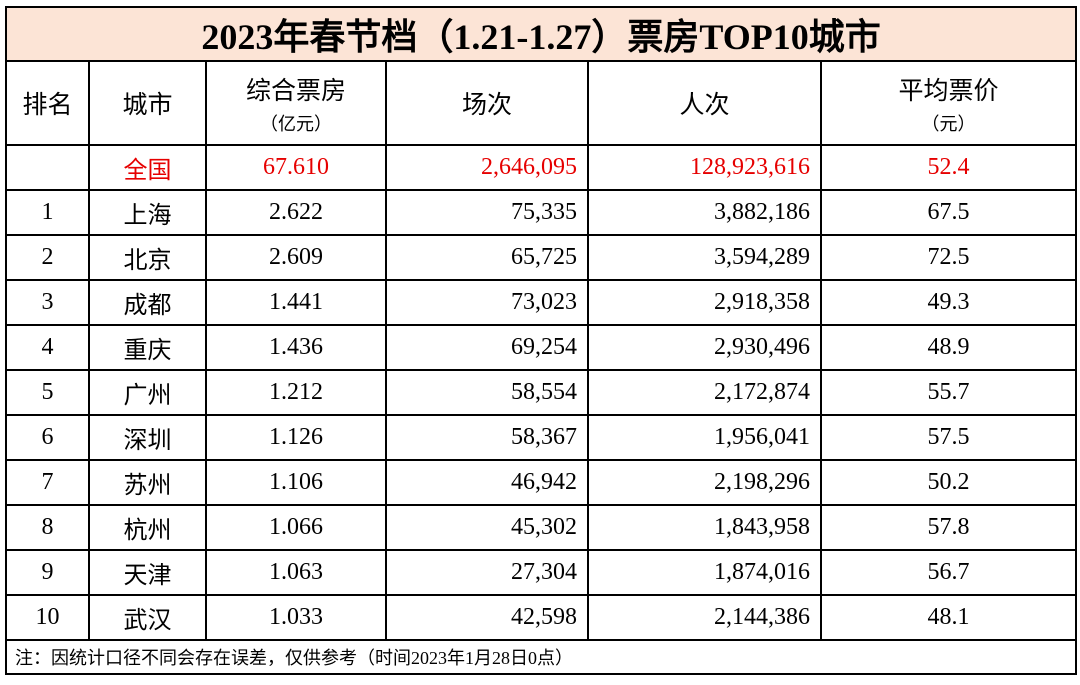  Describe the element at coordinates (47, 617) in the screenshot. I see `rank-cell: 10` at that location.